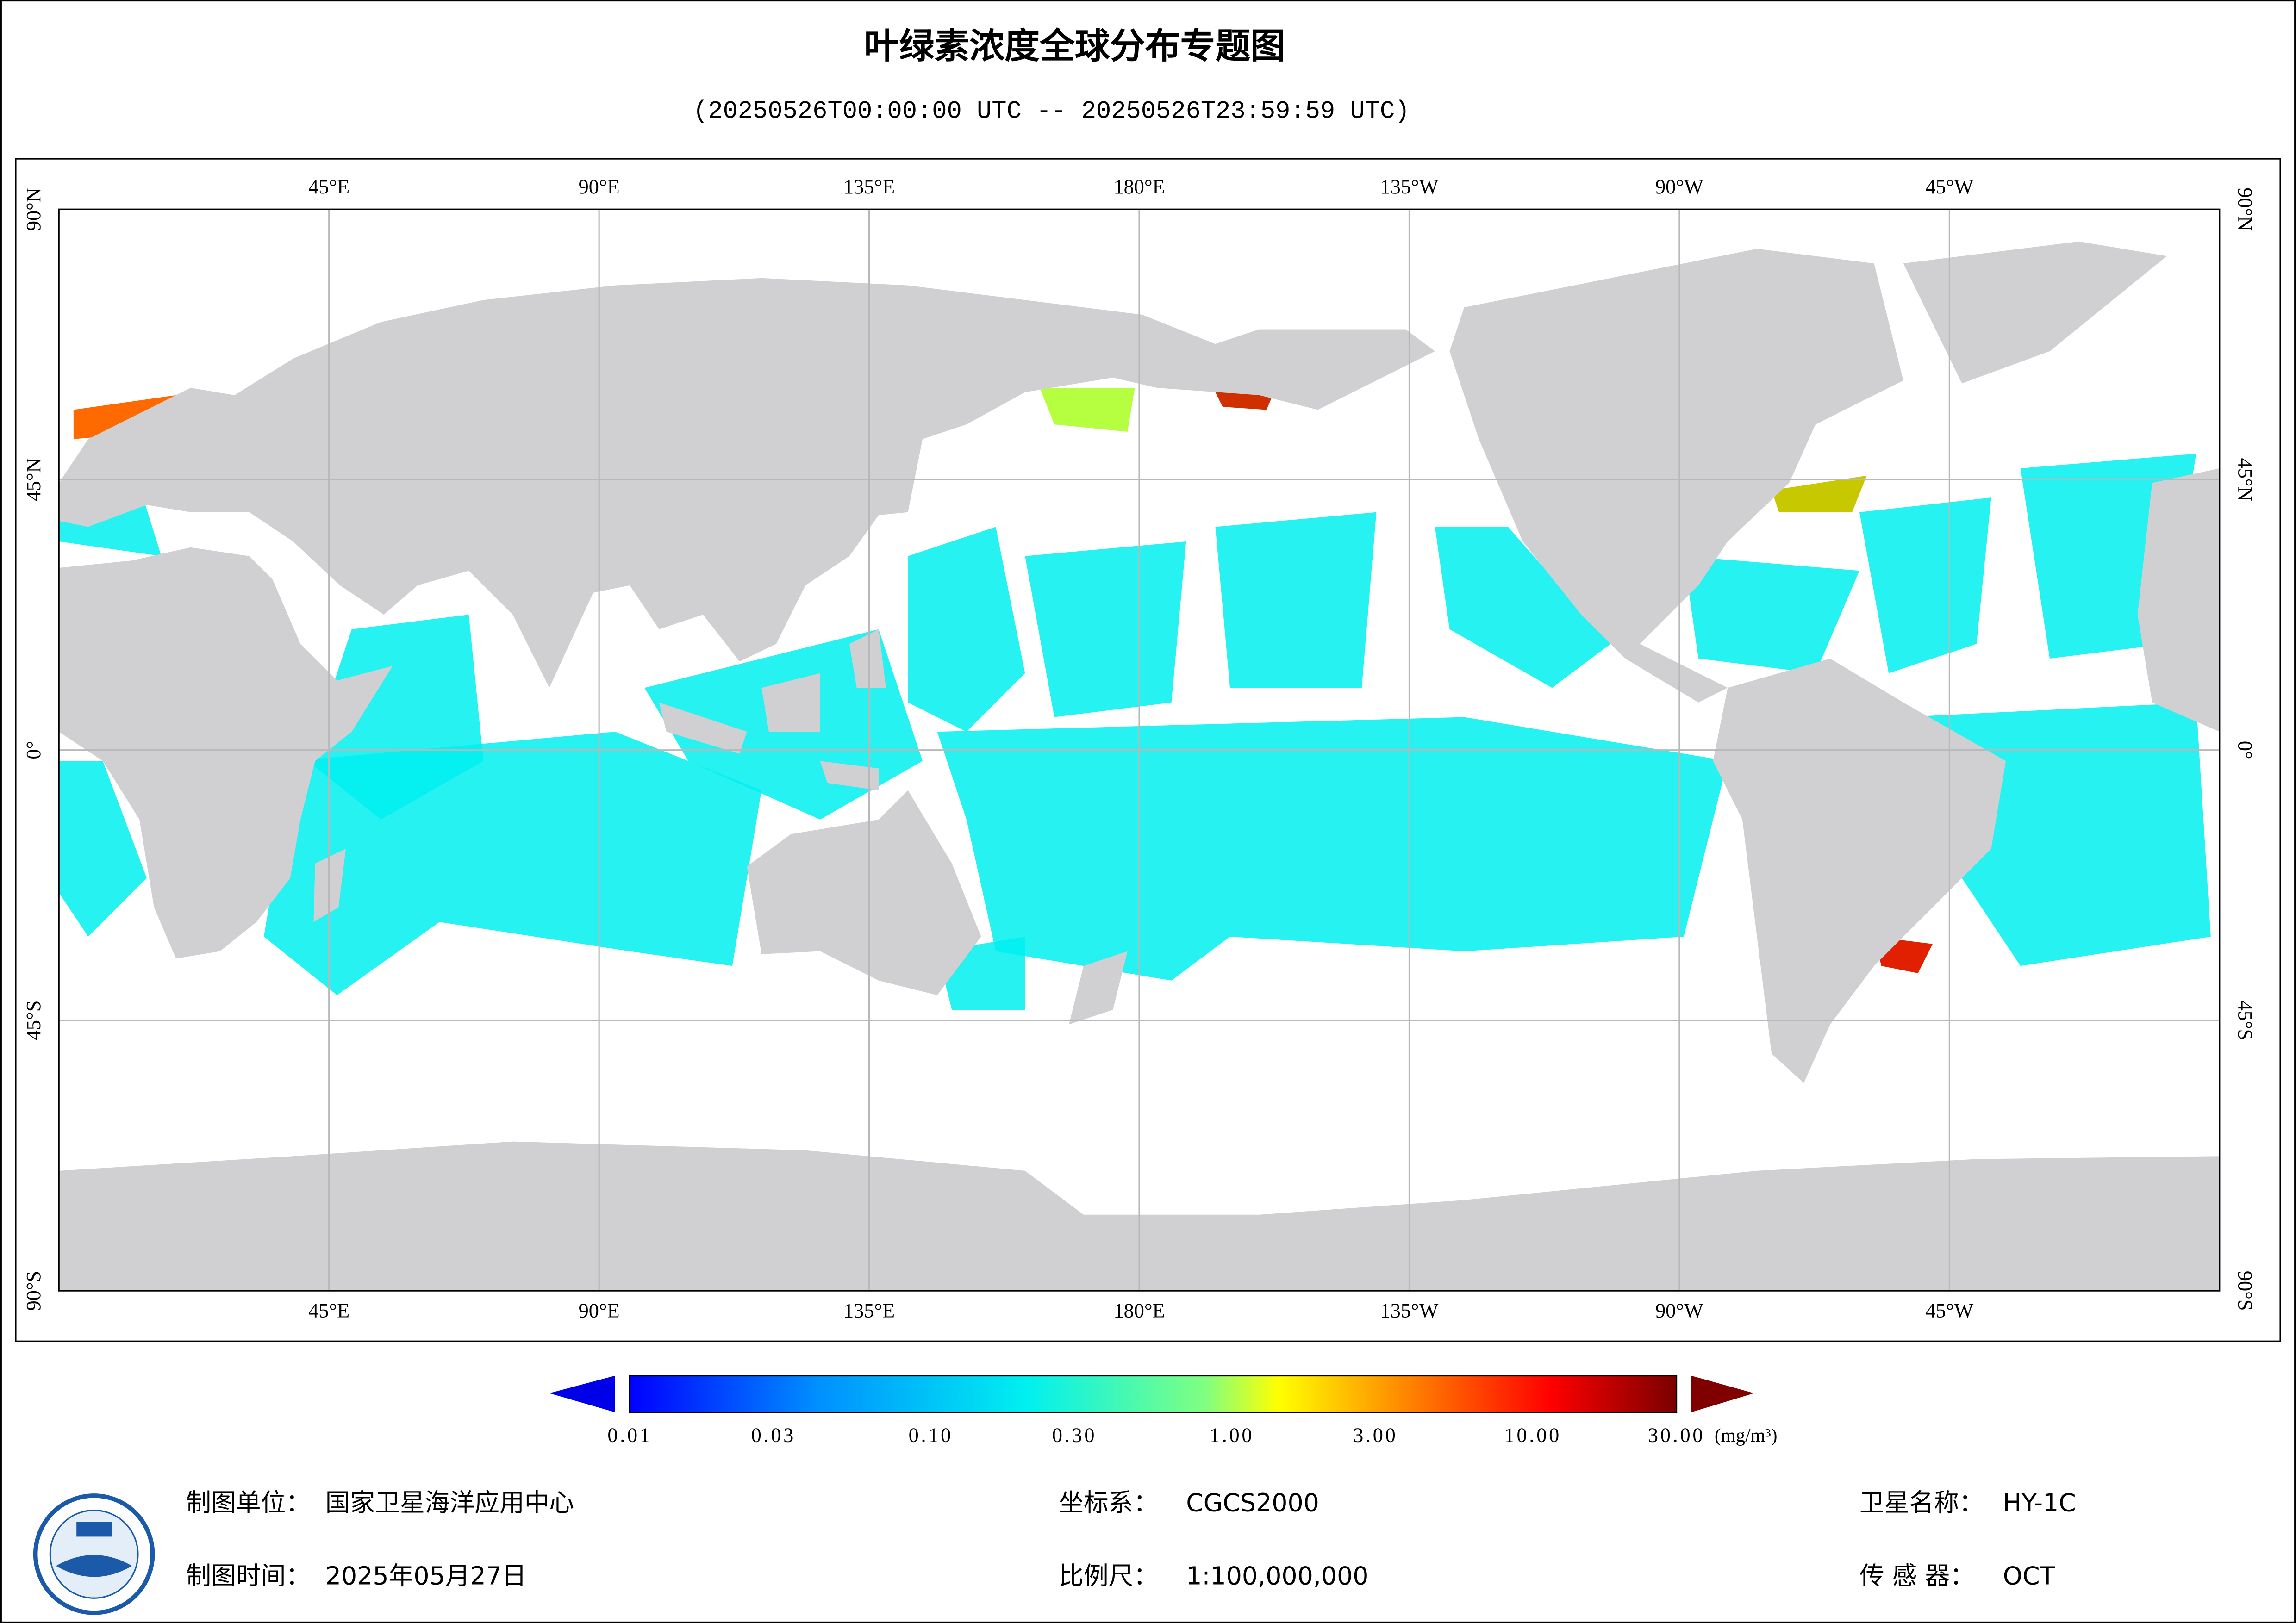 This screenshot has width=2296, height=1623. I want to click on footer-label: 卫星名称：, so click(1921, 1502).